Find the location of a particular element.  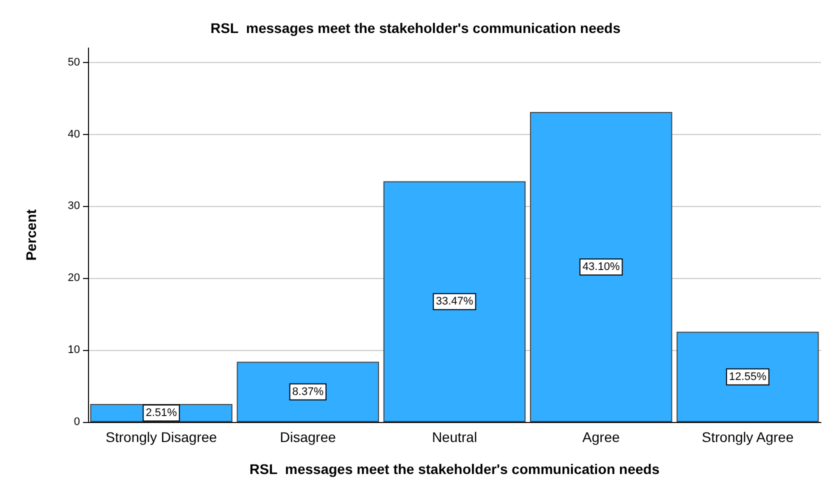

data-label: 43.10% is located at coordinates (601, 267).